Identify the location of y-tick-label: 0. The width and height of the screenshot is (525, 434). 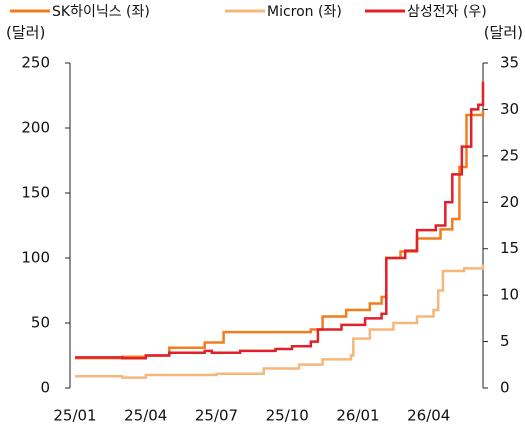
(45, 388).